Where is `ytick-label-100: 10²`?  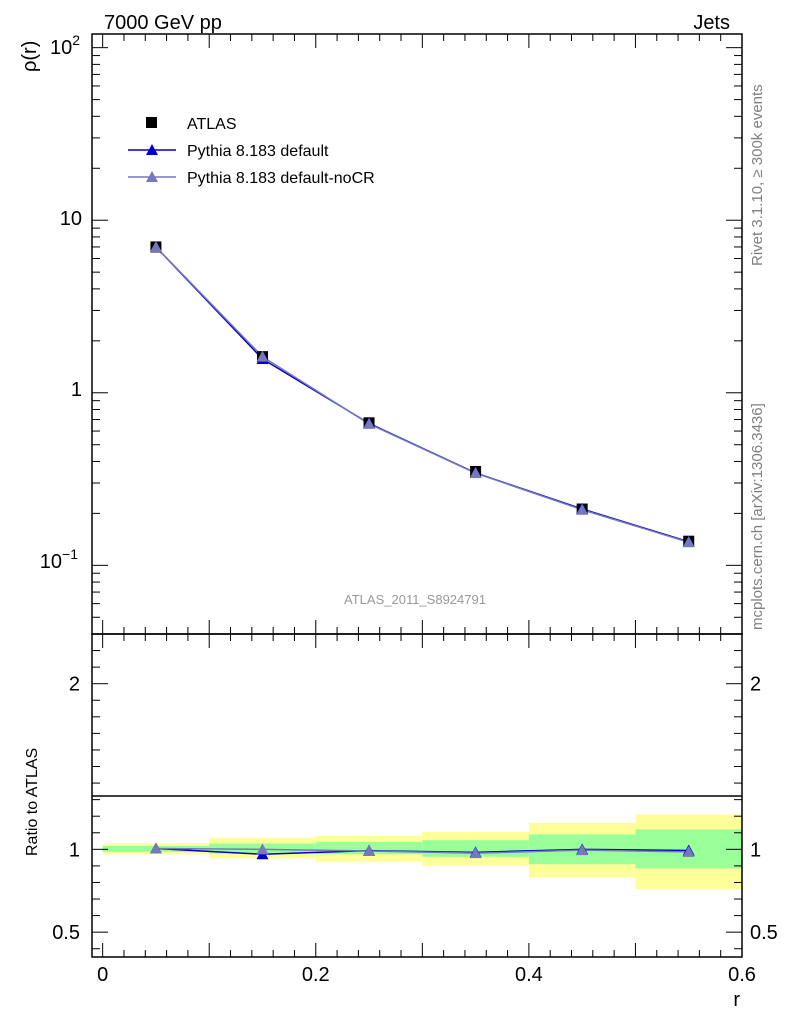
ytick-label-100: 10² is located at coordinates (65, 45).